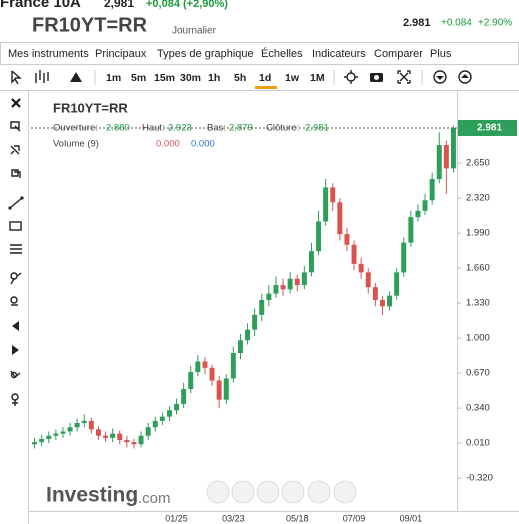 The height and width of the screenshot is (524, 519). What do you see at coordinates (48, 54) in the screenshot?
I see `menu-item: Mes instruments` at bounding box center [48, 54].